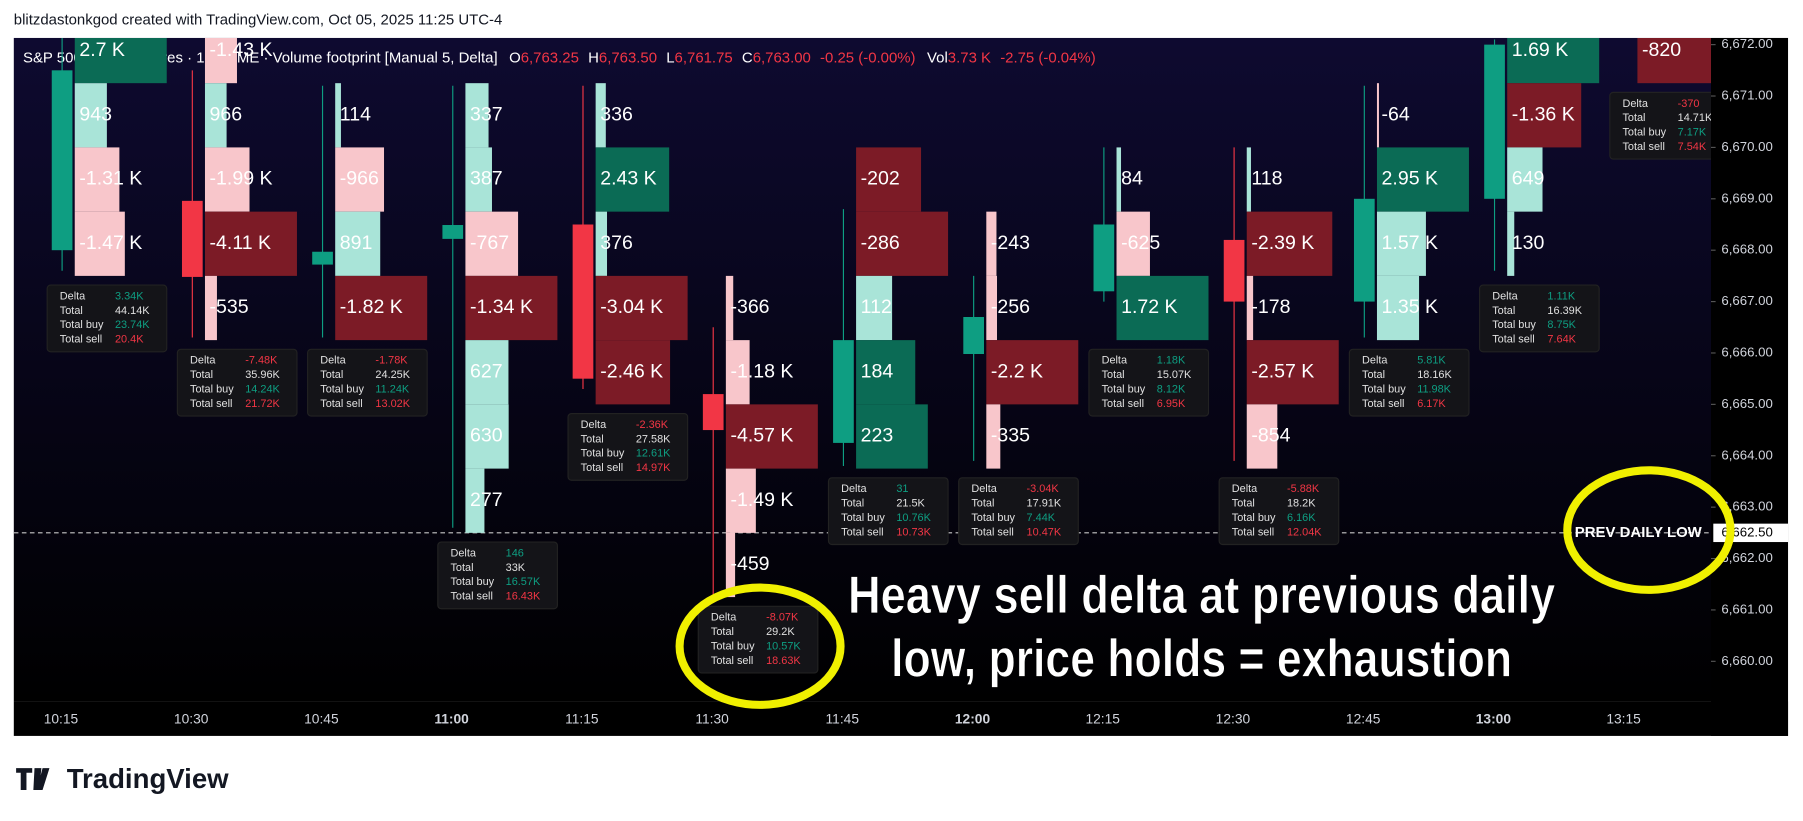  Describe the element at coordinates (261, 361) in the screenshot. I see `summary-value: -7.48K` at that location.